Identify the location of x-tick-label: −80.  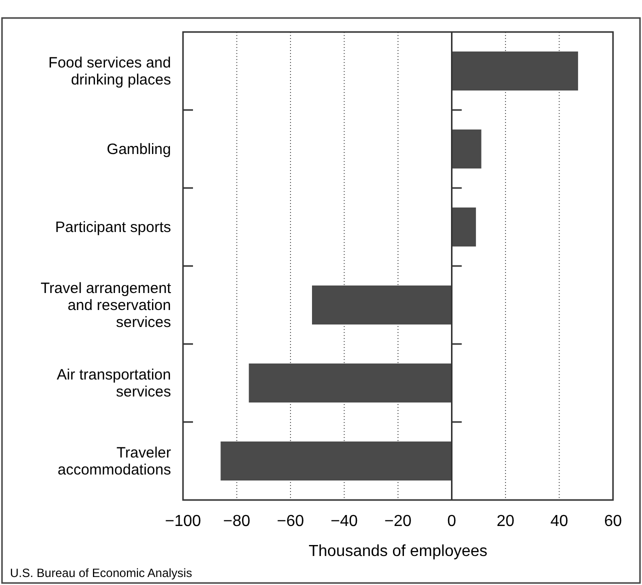
(236, 521).